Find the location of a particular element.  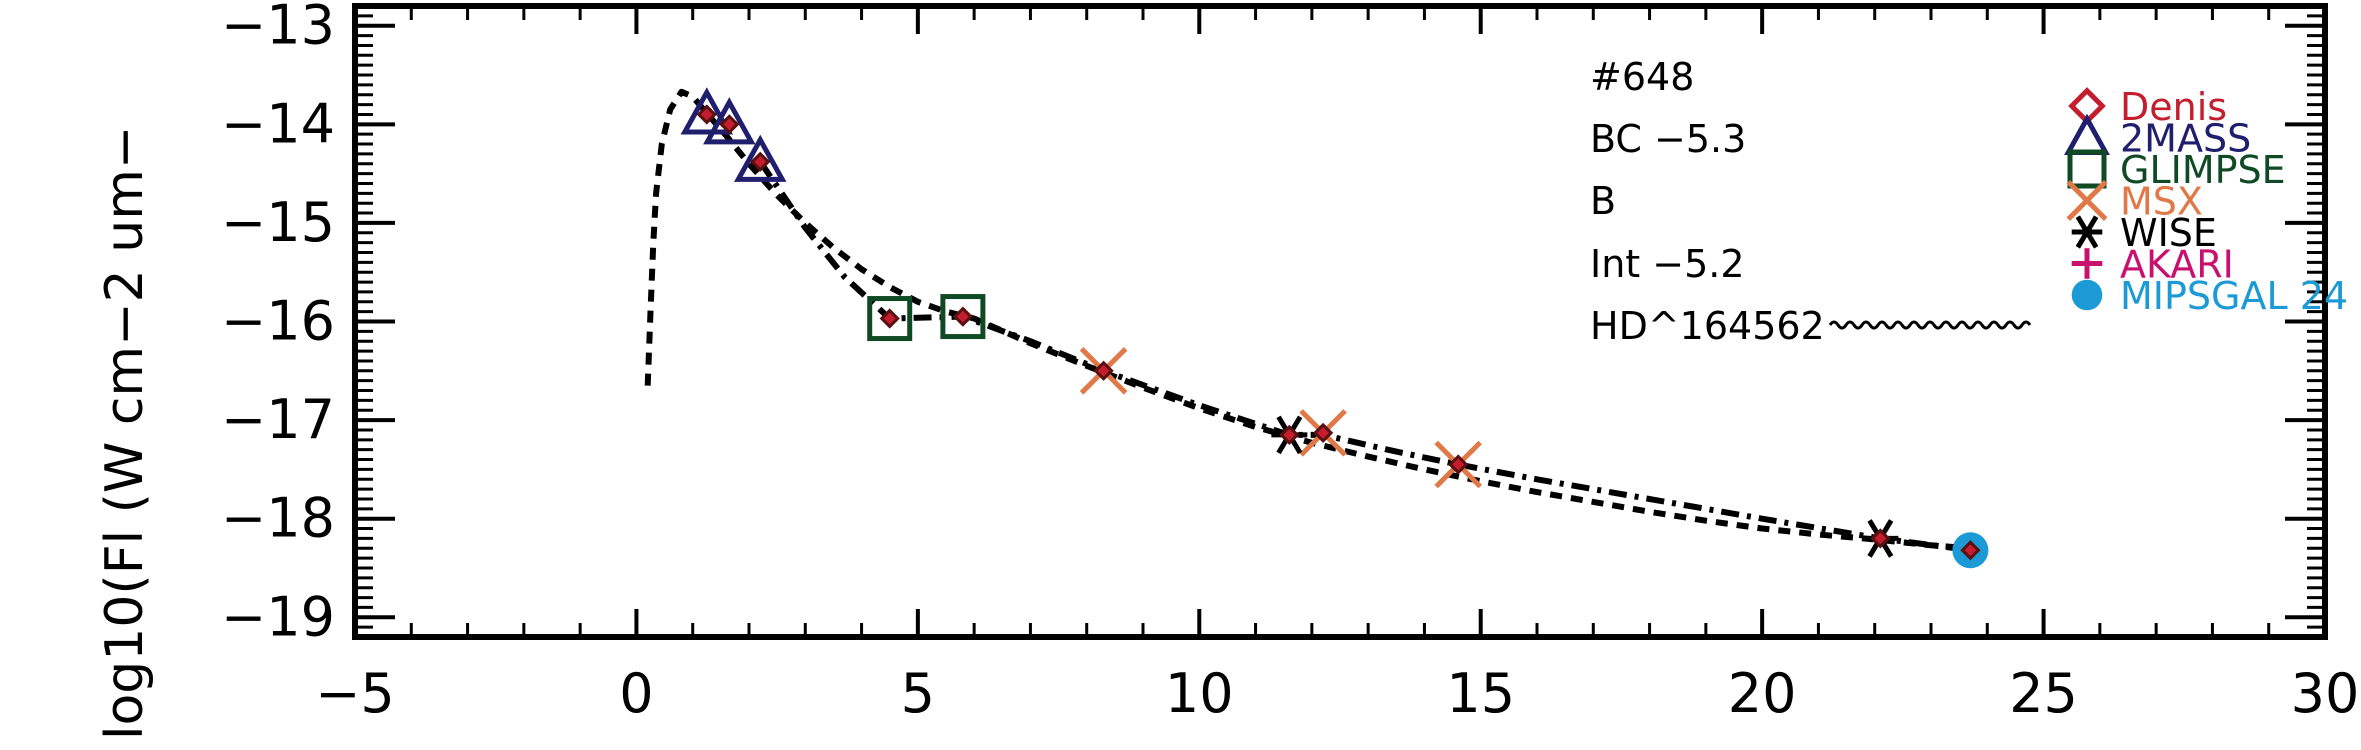

annotation-wavy-underline is located at coordinates (1930, 325).